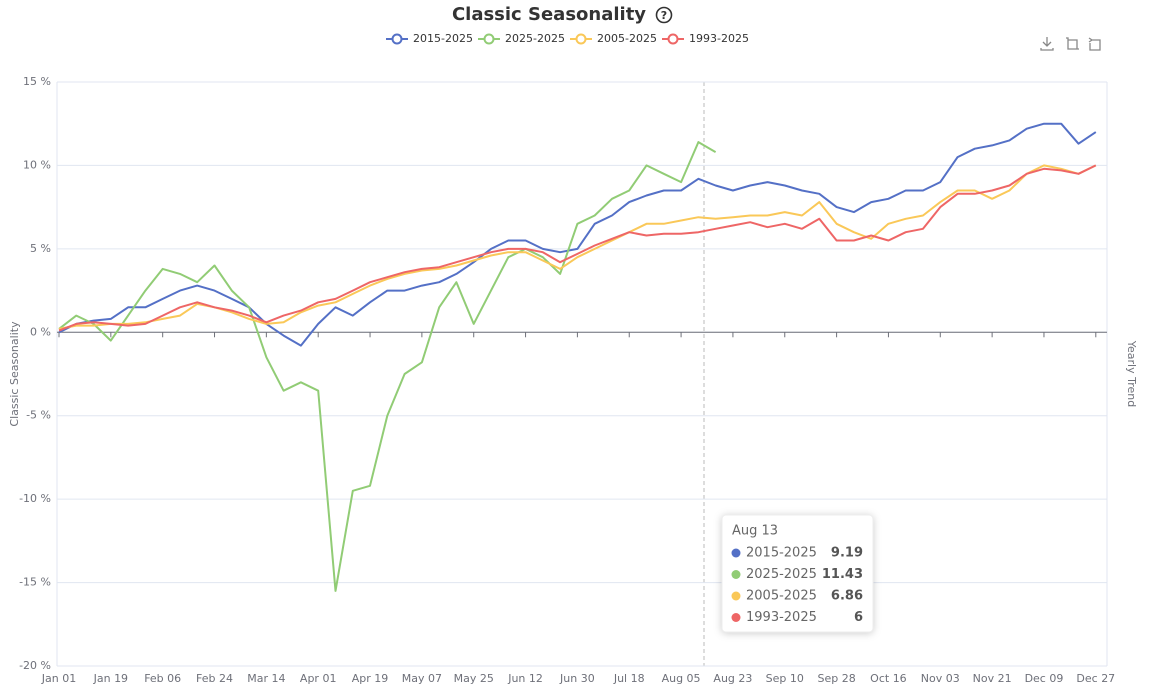  I want to click on x-tick-label: Nov 21, so click(992, 678).